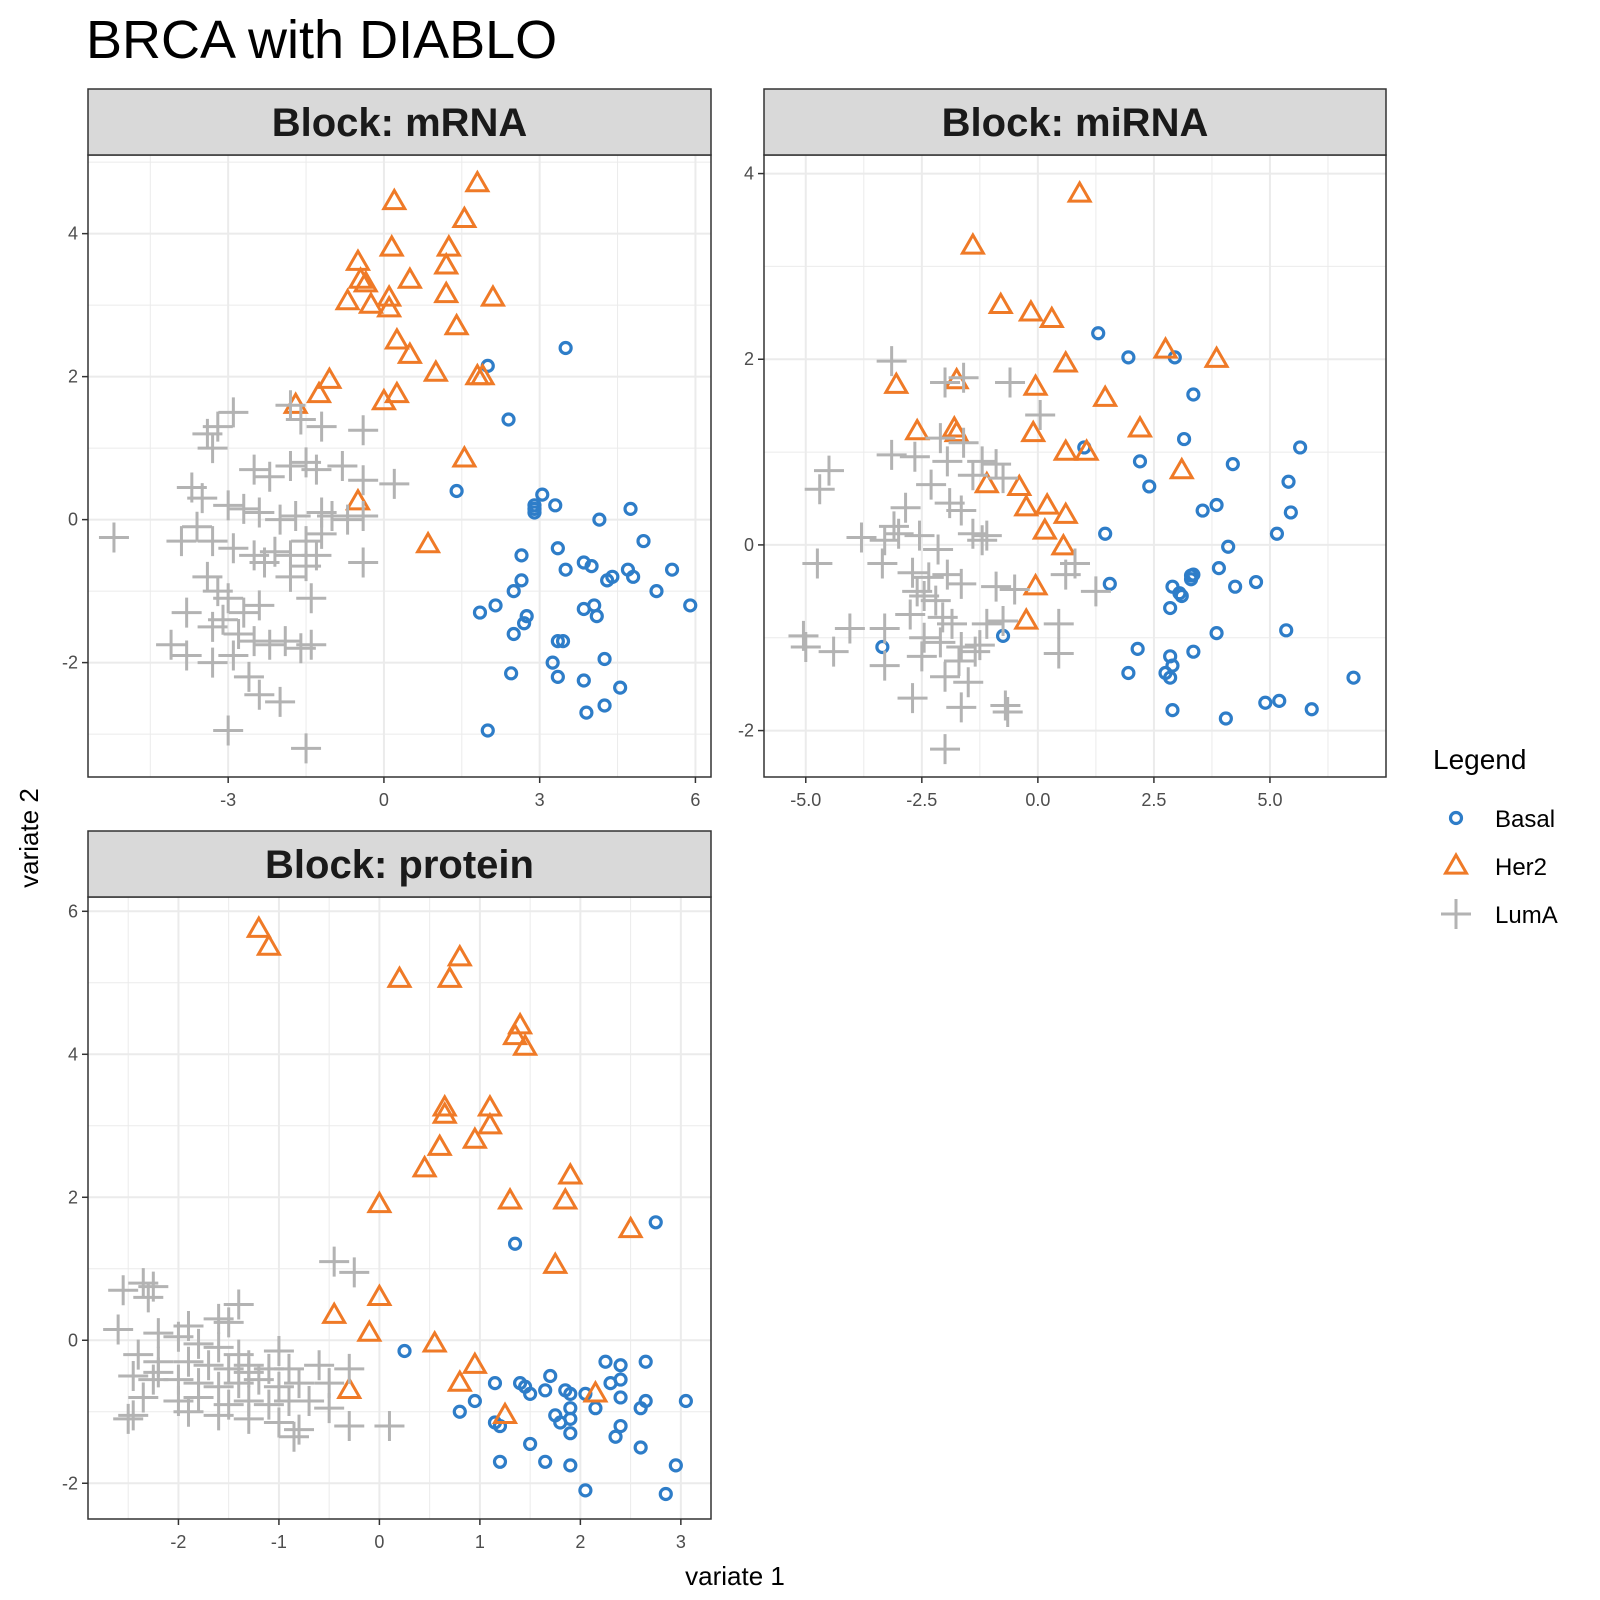 The image size is (1600, 1600). What do you see at coordinates (573, 539) in the screenshot?
I see `series-basal` at bounding box center [573, 539].